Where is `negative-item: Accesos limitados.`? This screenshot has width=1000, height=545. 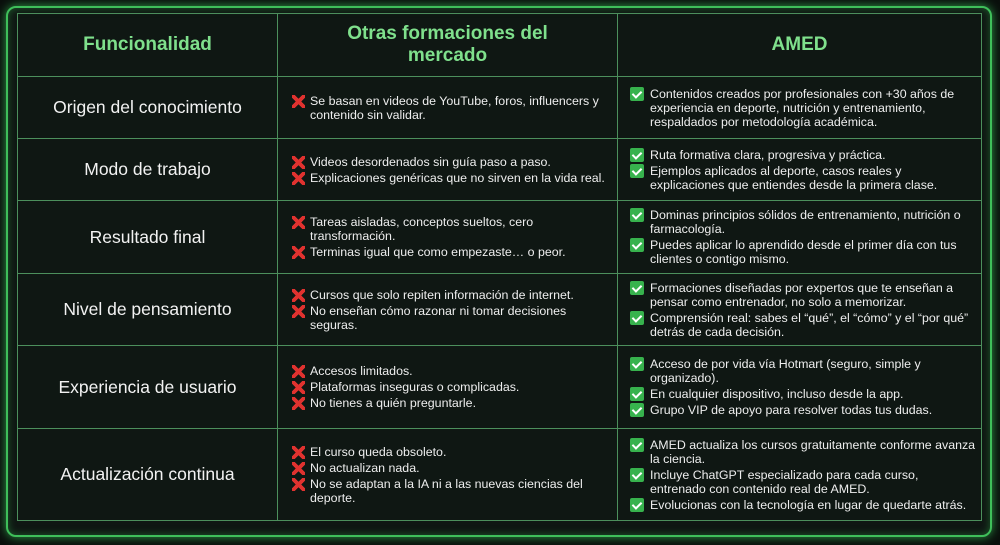 negative-item: Accesos limitados. is located at coordinates (451, 371).